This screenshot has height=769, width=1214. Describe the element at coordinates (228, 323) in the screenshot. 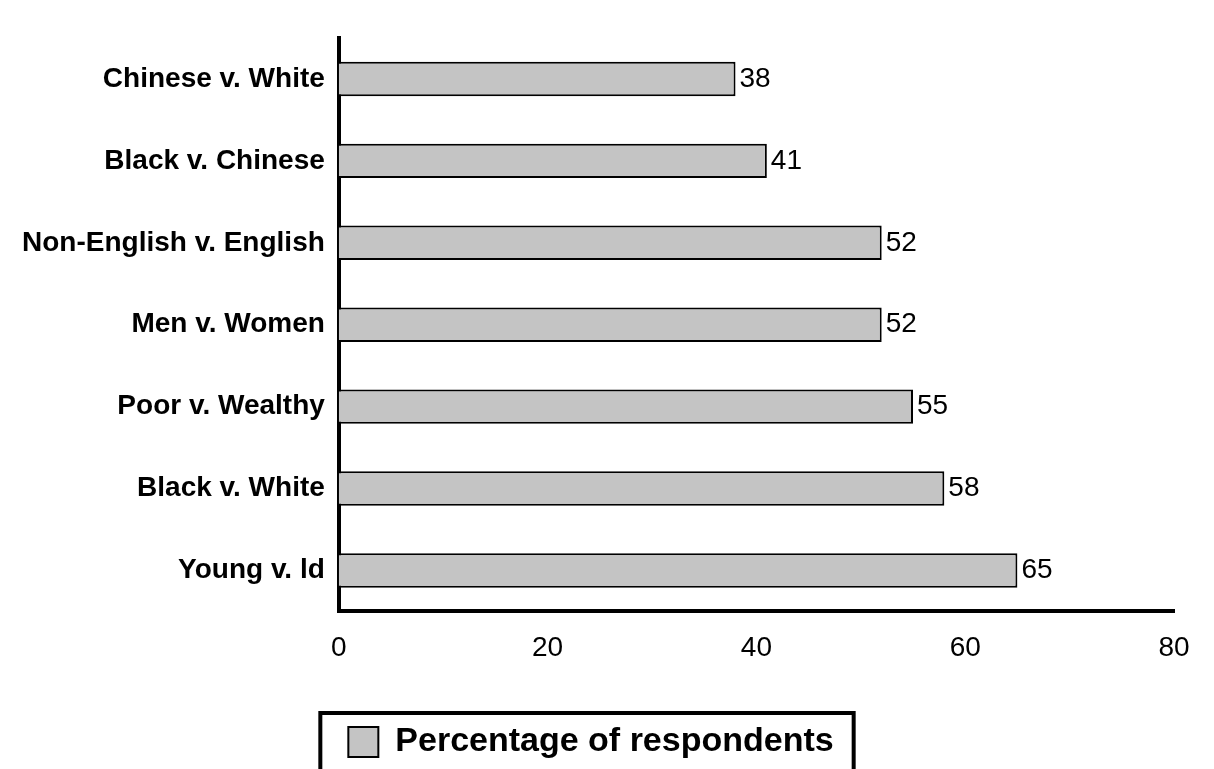

I see `y-tick-label: Men v. Women` at that location.